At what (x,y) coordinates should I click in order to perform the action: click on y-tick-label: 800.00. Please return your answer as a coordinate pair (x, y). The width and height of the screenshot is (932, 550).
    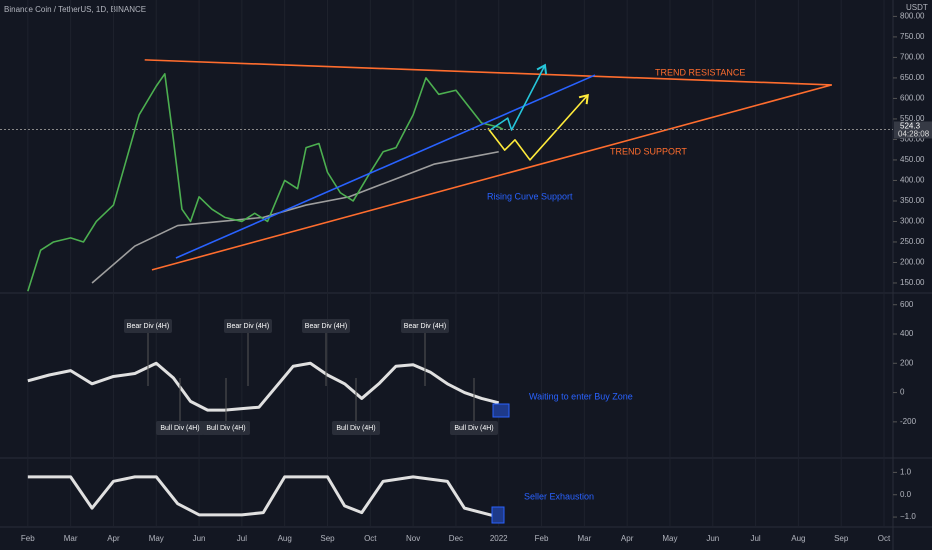
    Looking at the image, I should click on (912, 16).